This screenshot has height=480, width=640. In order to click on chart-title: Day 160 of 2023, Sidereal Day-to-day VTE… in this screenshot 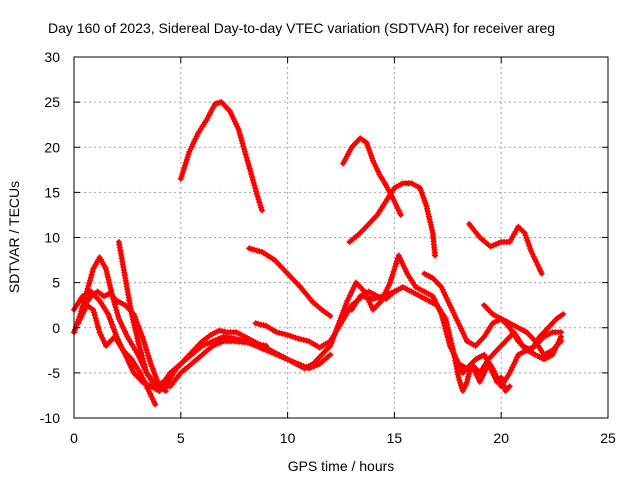, I will do `click(301, 28)`.